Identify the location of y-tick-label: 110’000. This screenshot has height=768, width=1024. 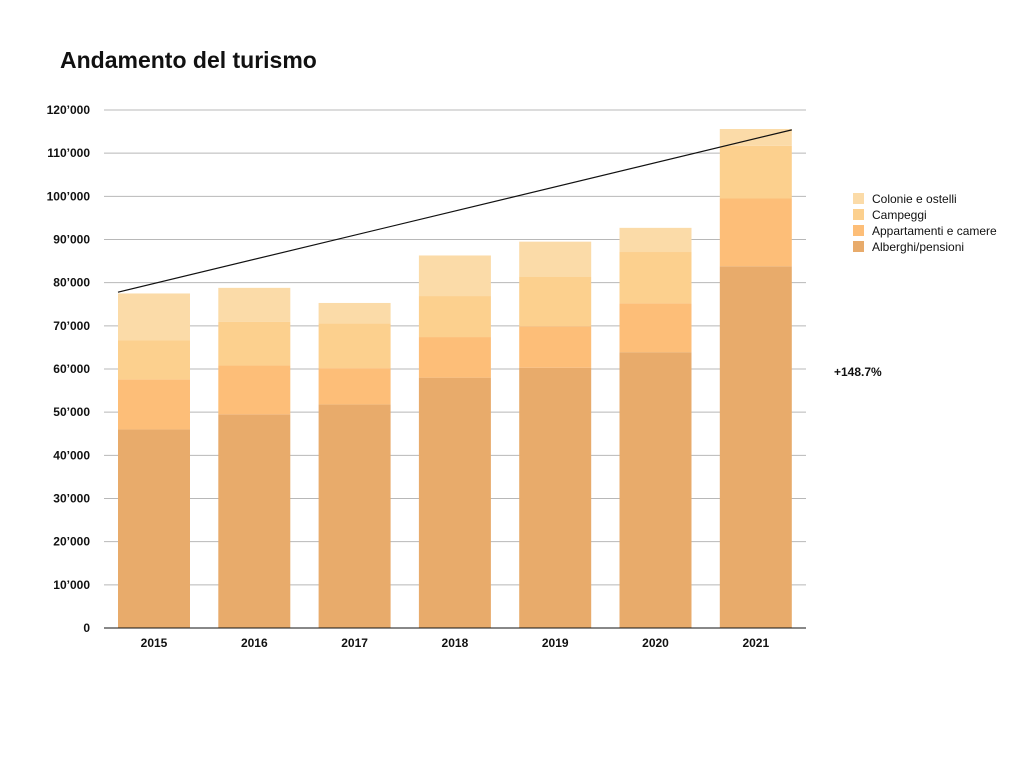
(68, 153).